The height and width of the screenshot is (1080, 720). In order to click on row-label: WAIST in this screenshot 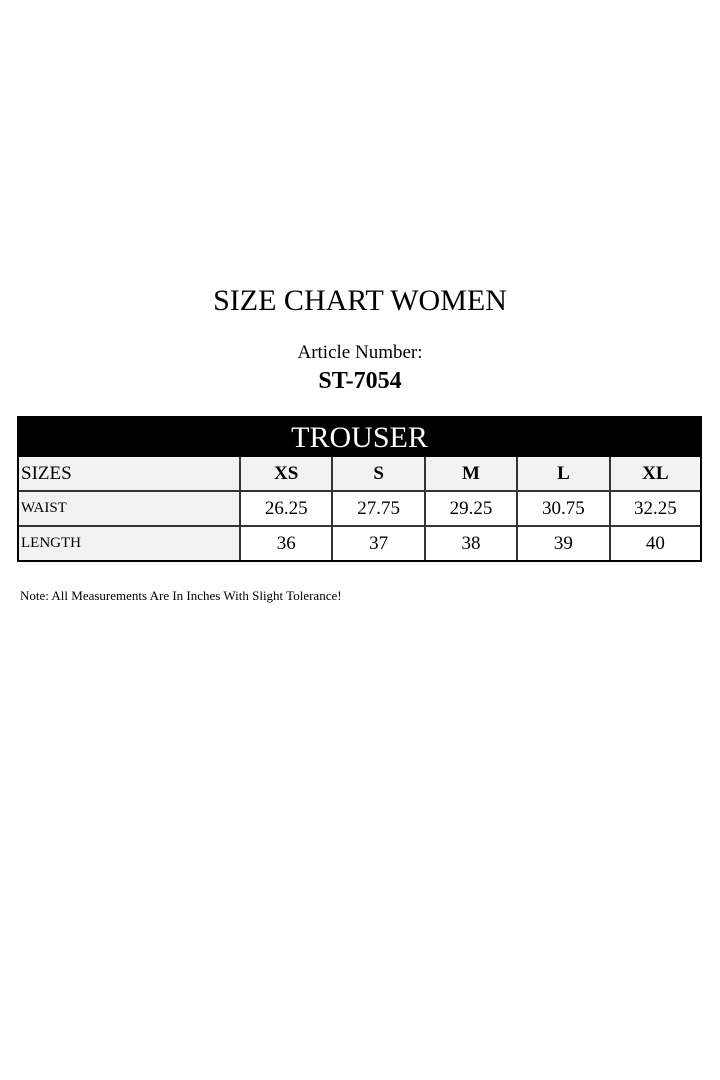, I will do `click(130, 508)`.